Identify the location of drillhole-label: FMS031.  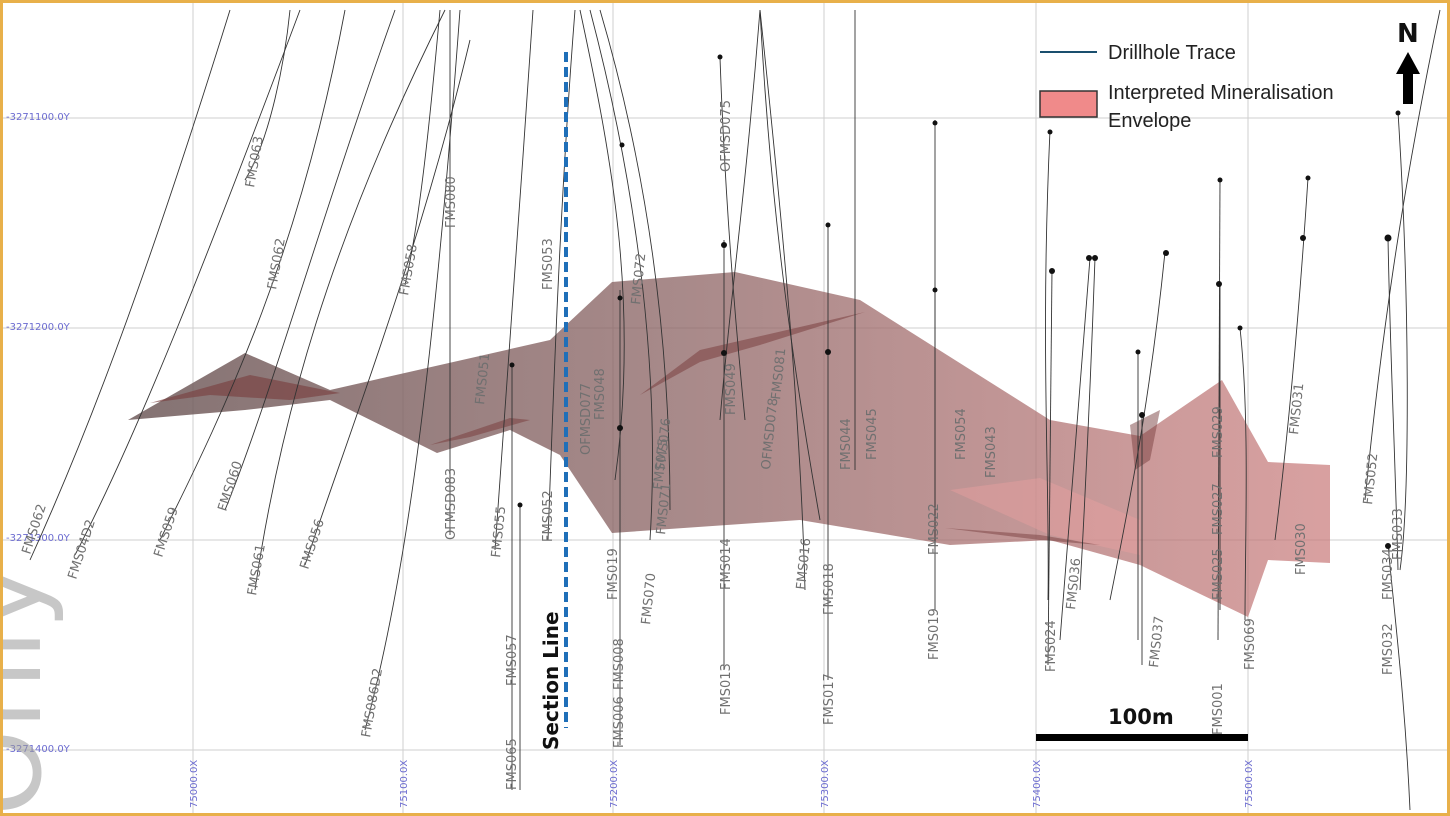
(1297, 408).